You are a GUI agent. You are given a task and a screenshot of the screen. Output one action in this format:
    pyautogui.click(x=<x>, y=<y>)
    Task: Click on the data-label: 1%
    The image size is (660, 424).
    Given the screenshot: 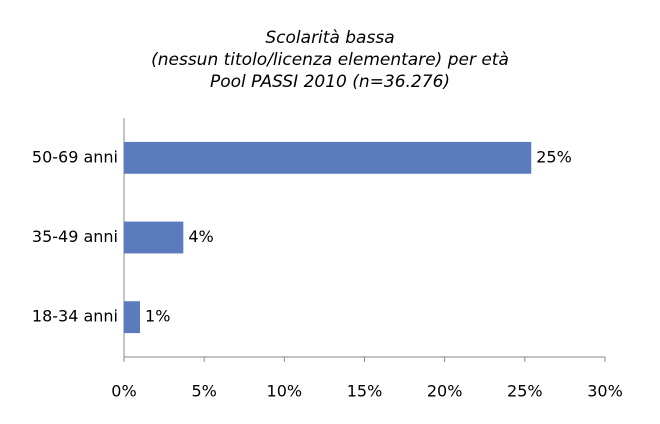 What is the action you would take?
    pyautogui.click(x=157, y=316)
    